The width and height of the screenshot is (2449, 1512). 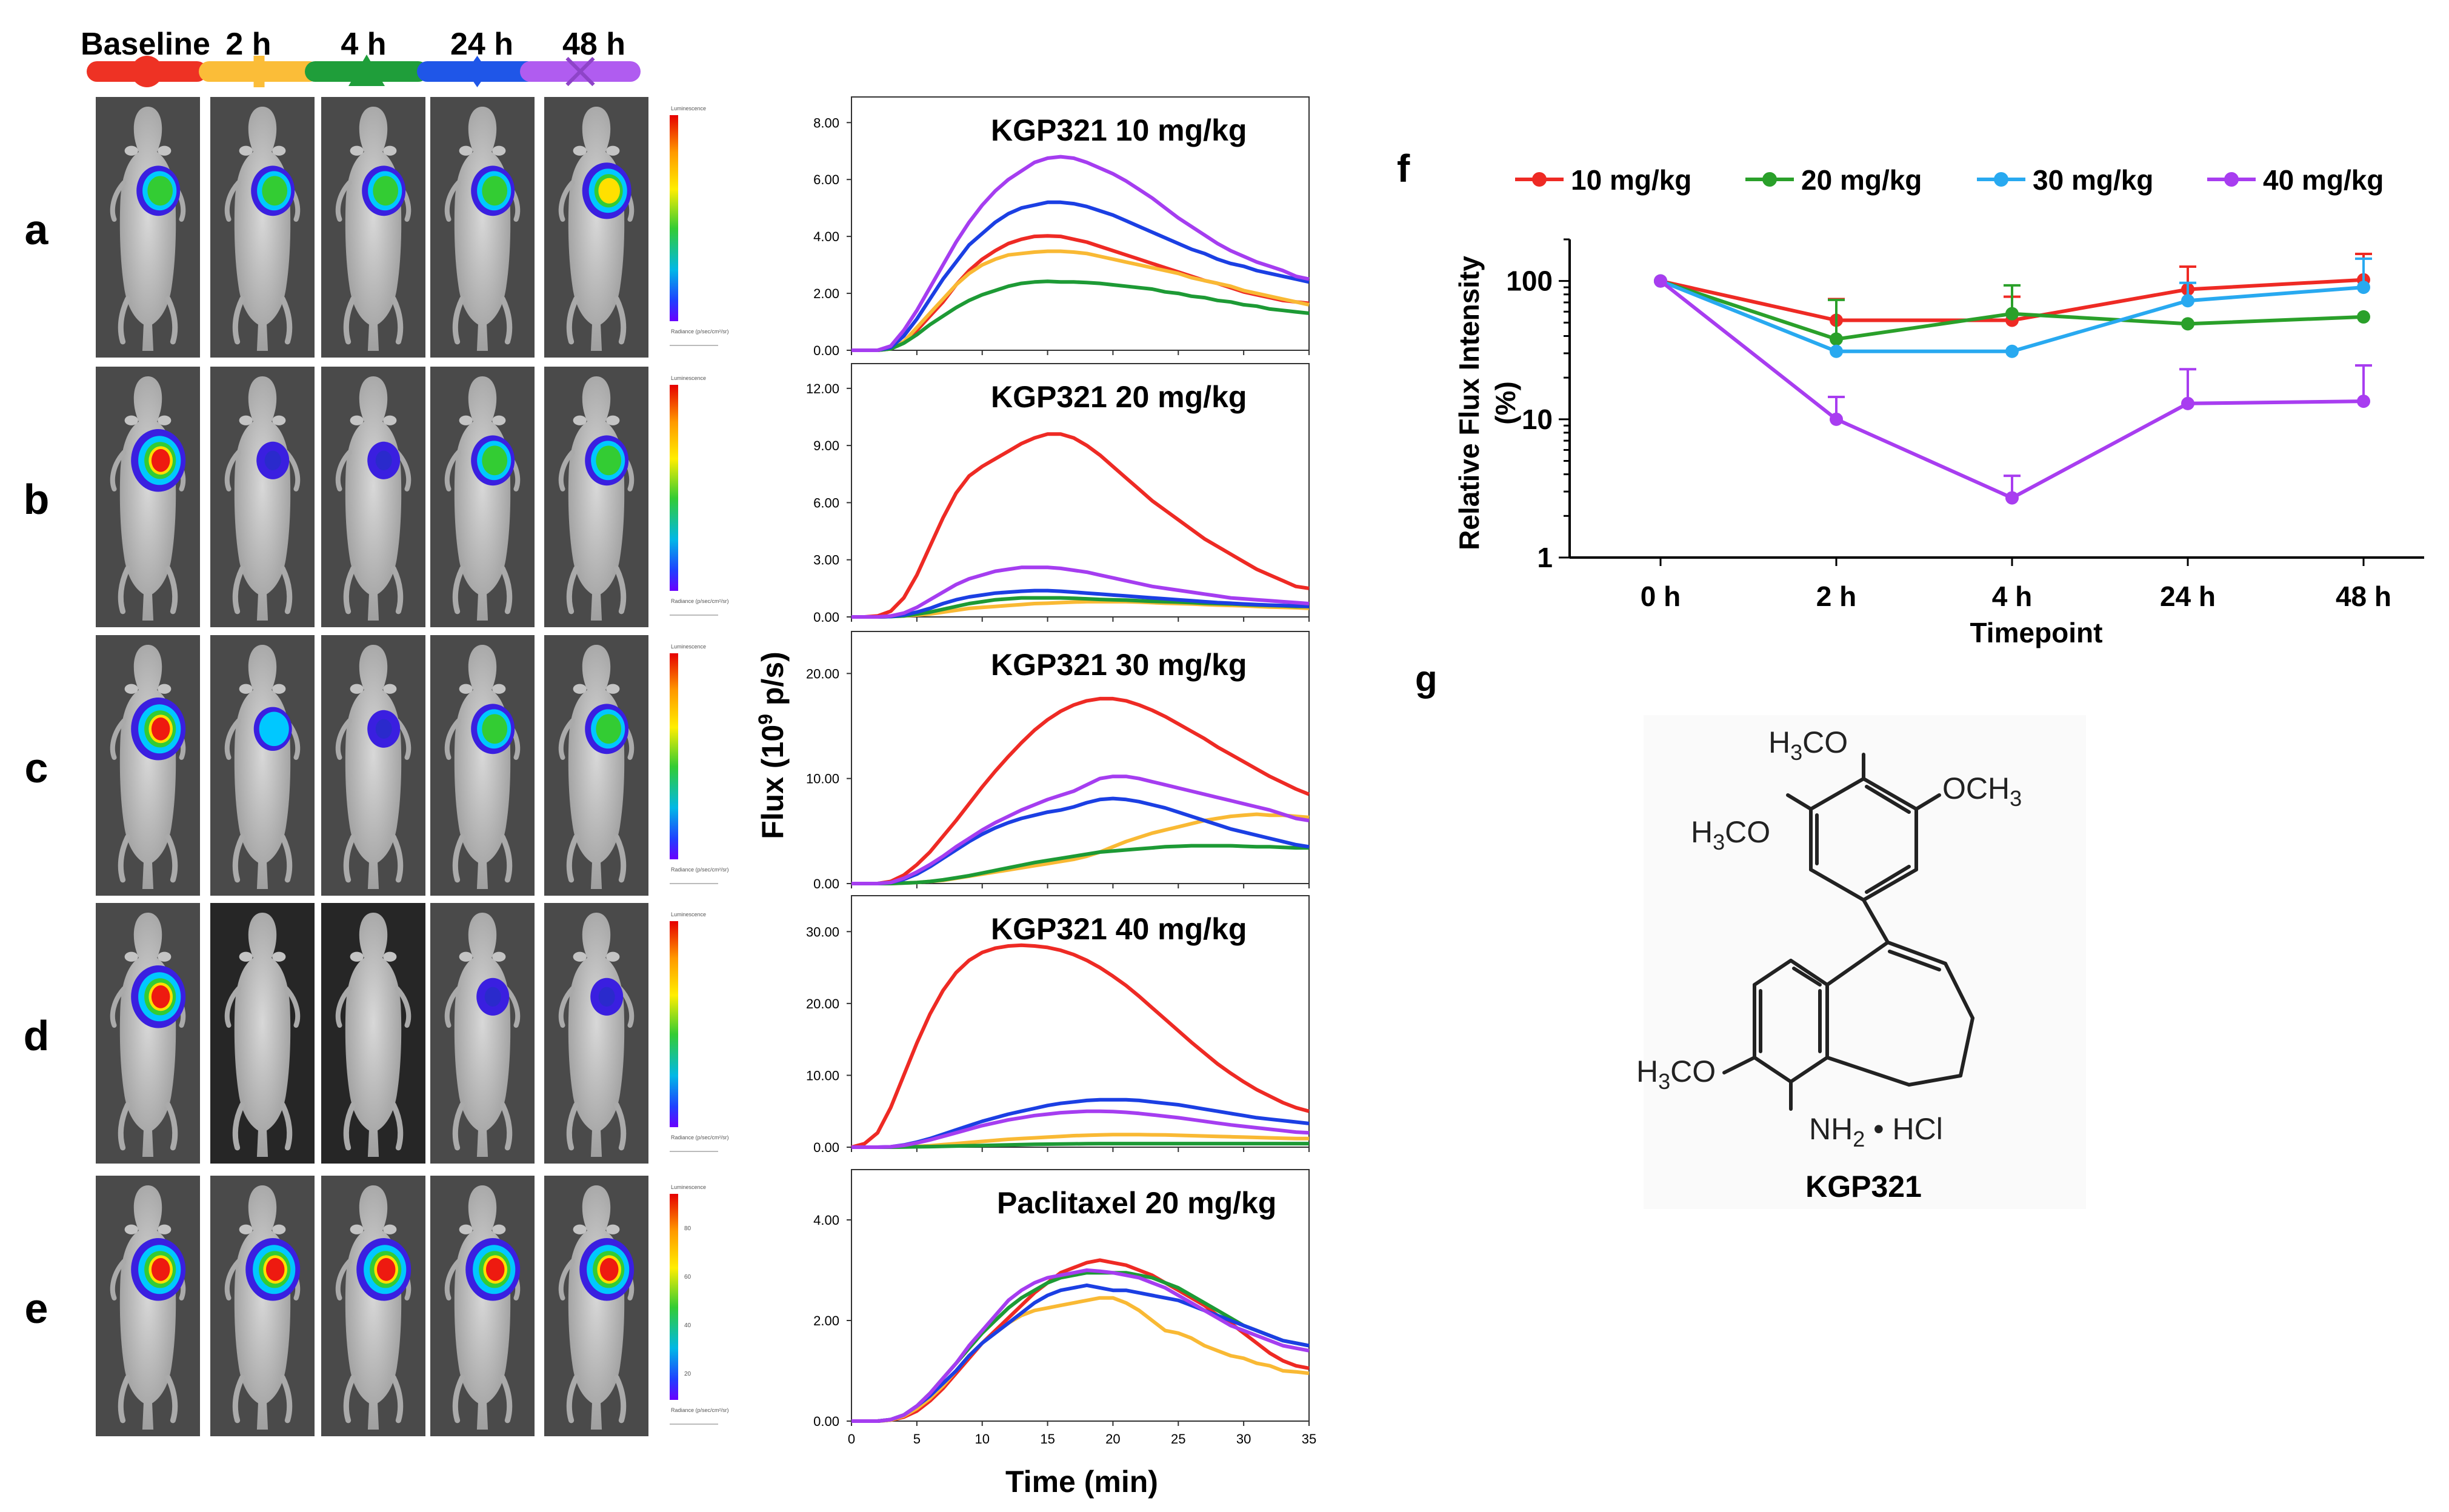 I want to click on flux-chart-3: 0.00 10.00 20.00 30.00 KGP321 40 mg/kg, so click(x=1058, y=1025).